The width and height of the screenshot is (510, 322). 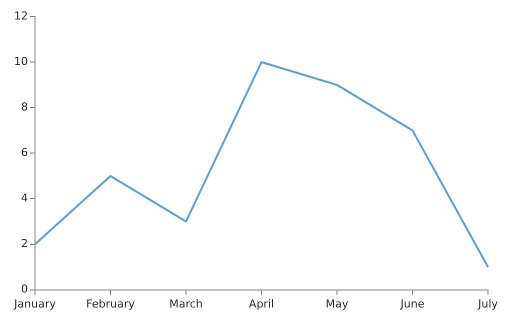 I want to click on y-tick-label: 8, so click(x=24, y=107).